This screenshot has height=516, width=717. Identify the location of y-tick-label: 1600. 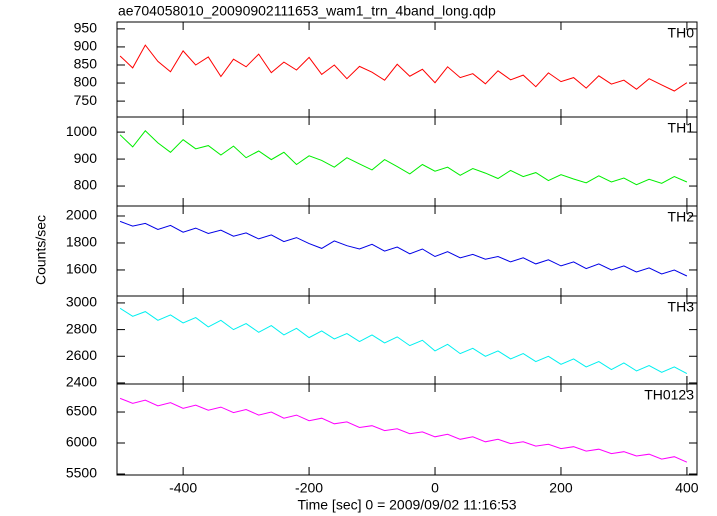
(81, 269).